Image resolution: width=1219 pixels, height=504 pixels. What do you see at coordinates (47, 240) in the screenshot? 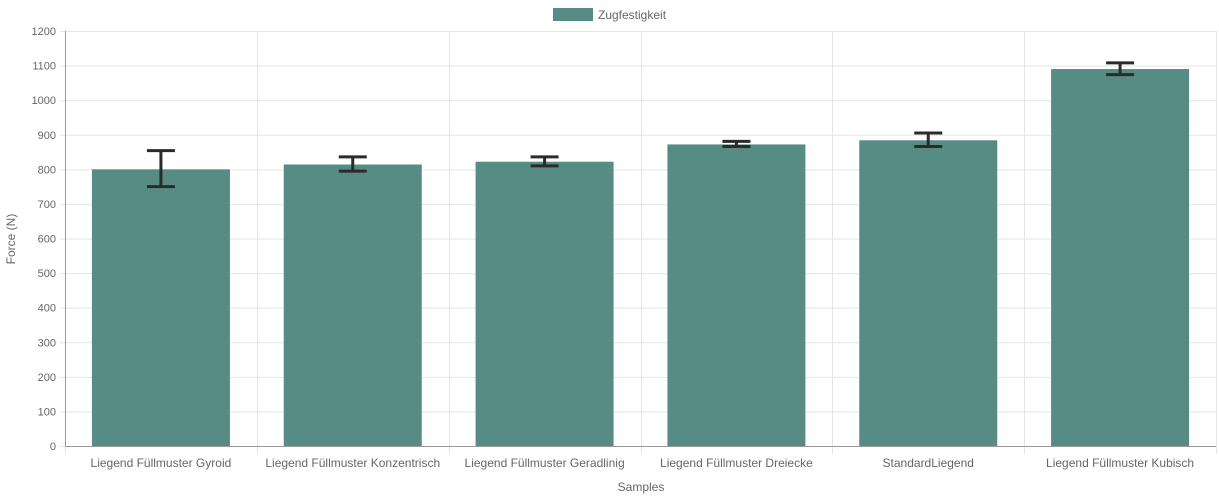
I see `y-tick-label: 600` at bounding box center [47, 240].